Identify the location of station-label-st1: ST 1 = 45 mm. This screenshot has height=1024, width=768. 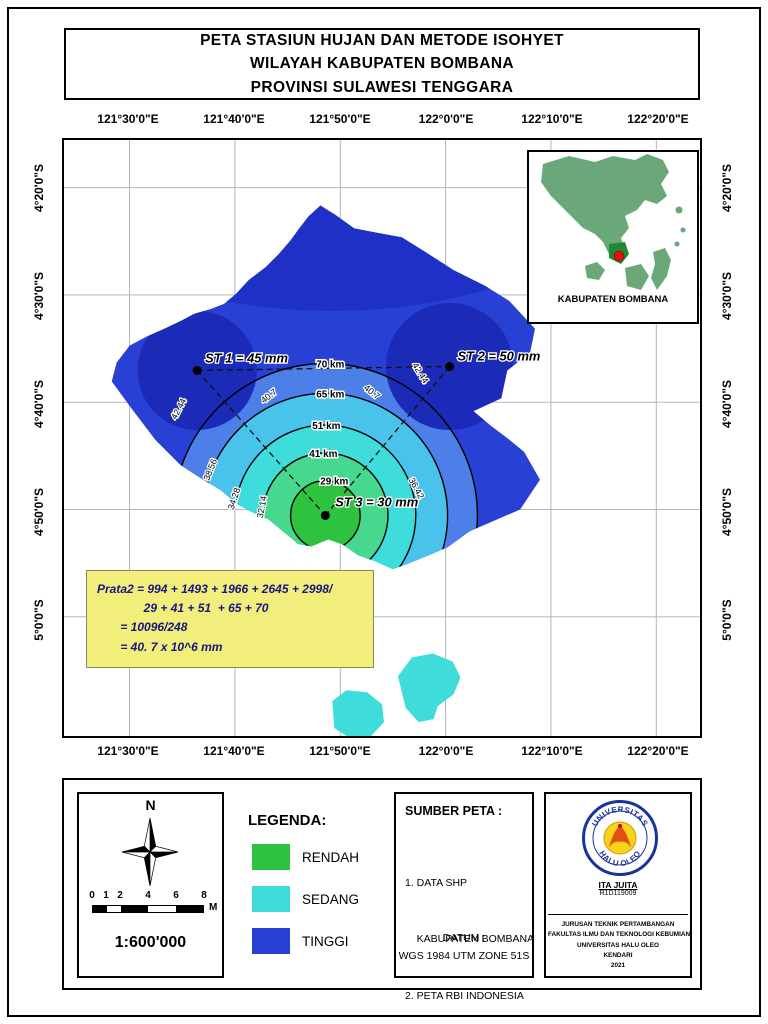
(246, 358).